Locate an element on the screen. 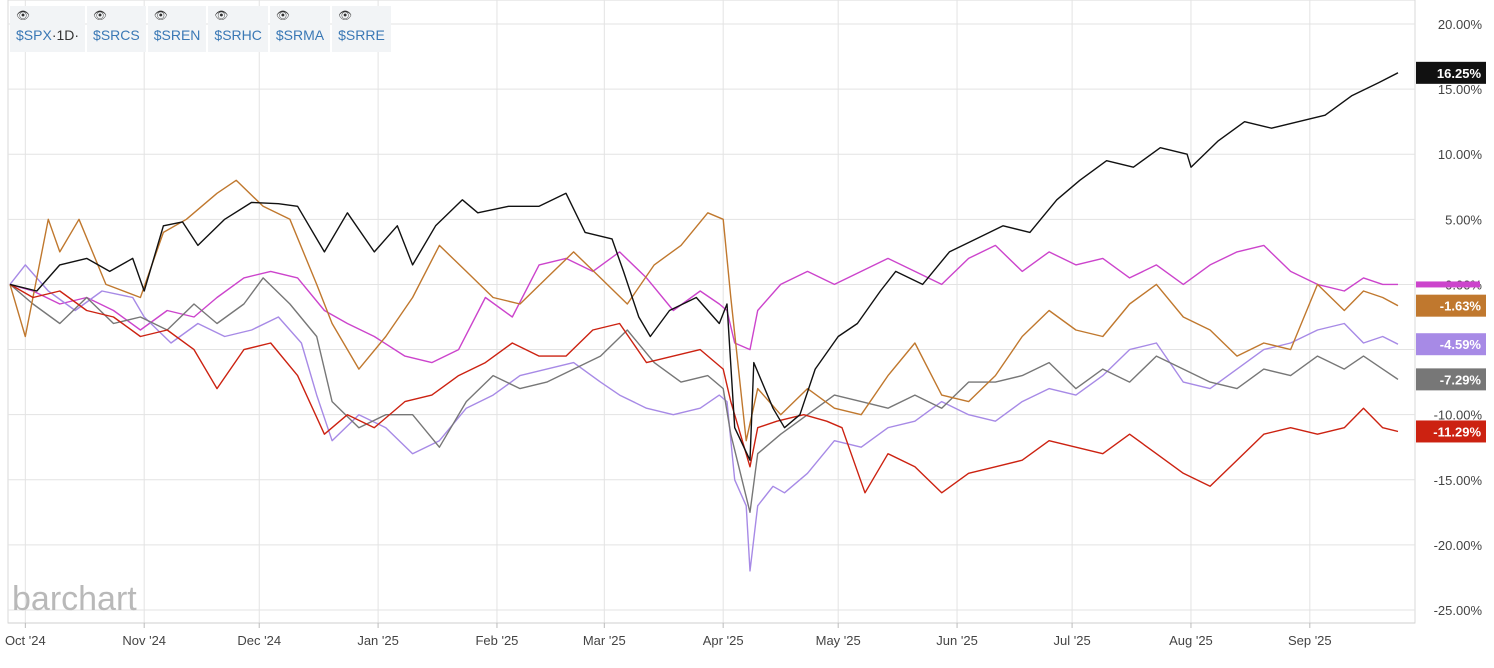 The width and height of the screenshot is (1494, 668). legend-symbol: $SPX is located at coordinates (34, 35).